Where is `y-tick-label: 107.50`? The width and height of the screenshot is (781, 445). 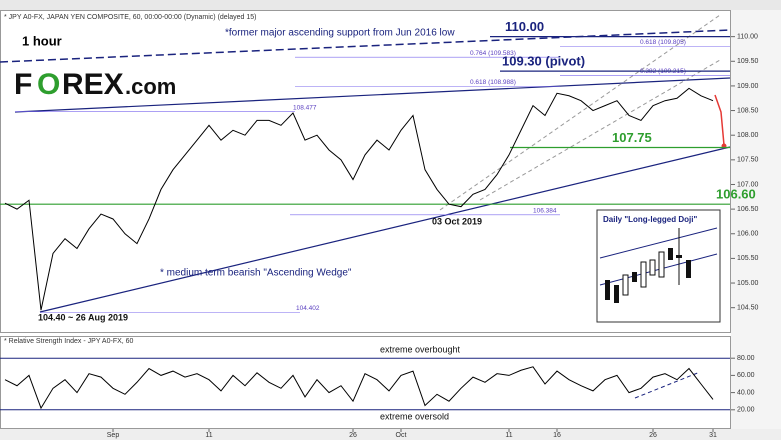 y-tick-label: 107.50 is located at coordinates (748, 160).